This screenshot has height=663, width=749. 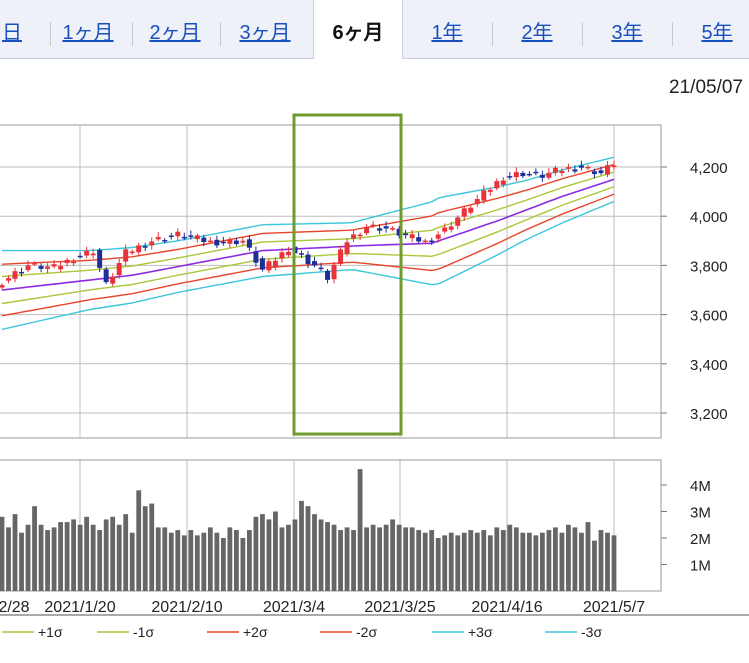 What do you see at coordinates (627, 33) in the screenshot?
I see `tab-7: 3年` at bounding box center [627, 33].